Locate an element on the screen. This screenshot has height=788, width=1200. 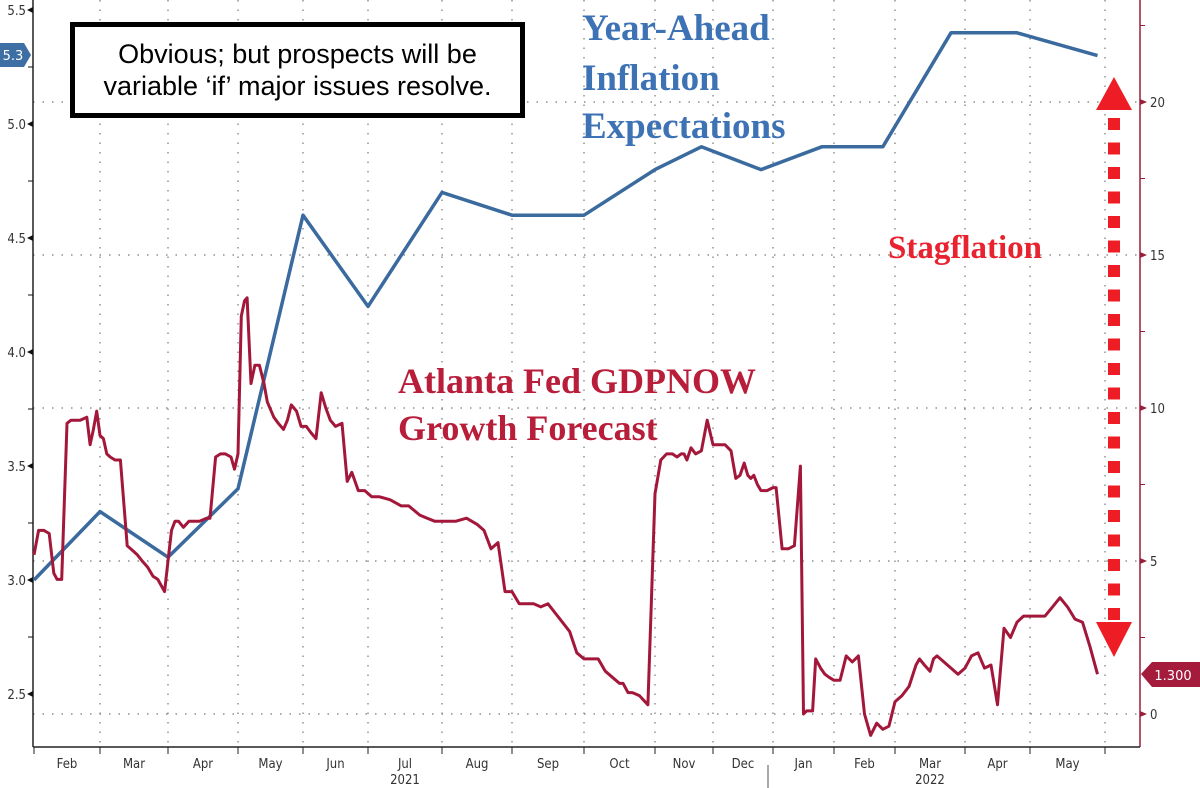
inflation-series-label: Year-Ahead Inflation Expectations is located at coordinates (684, 77).